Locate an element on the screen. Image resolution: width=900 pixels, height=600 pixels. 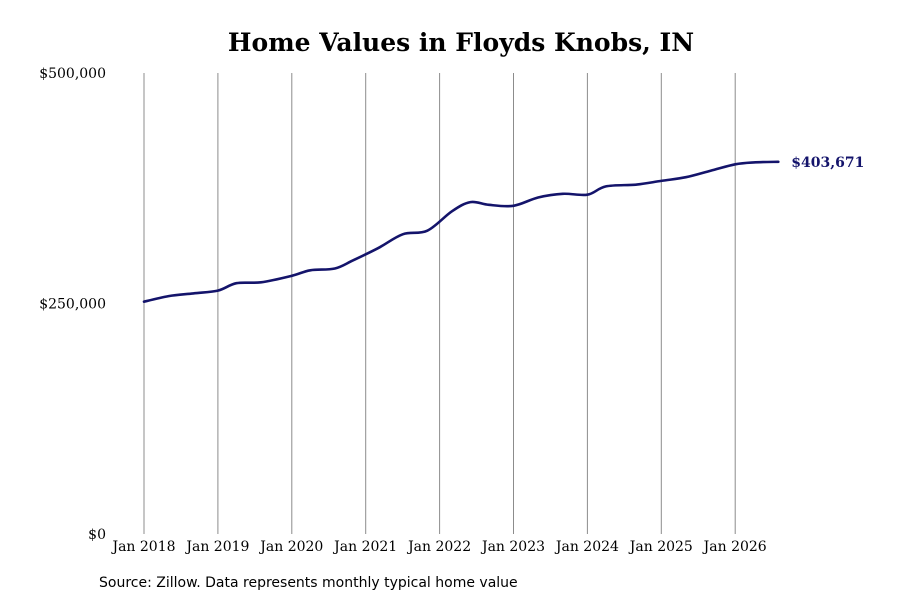
x-tick-label: Jan 2023 is located at coordinates (512, 547).